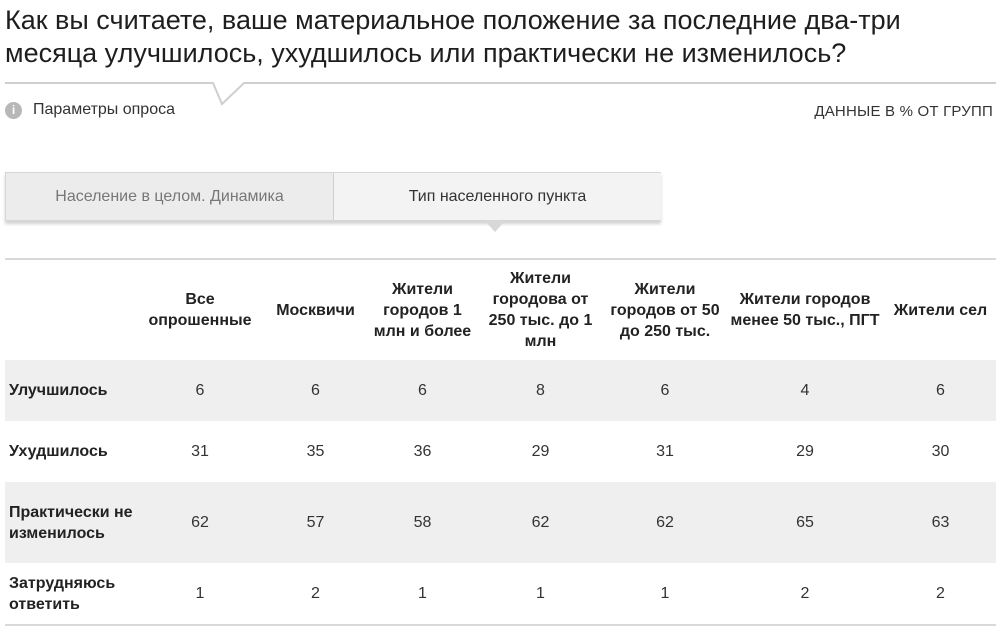  Describe the element at coordinates (940, 451) in the screenshot. I see `table-cell: 30` at that location.